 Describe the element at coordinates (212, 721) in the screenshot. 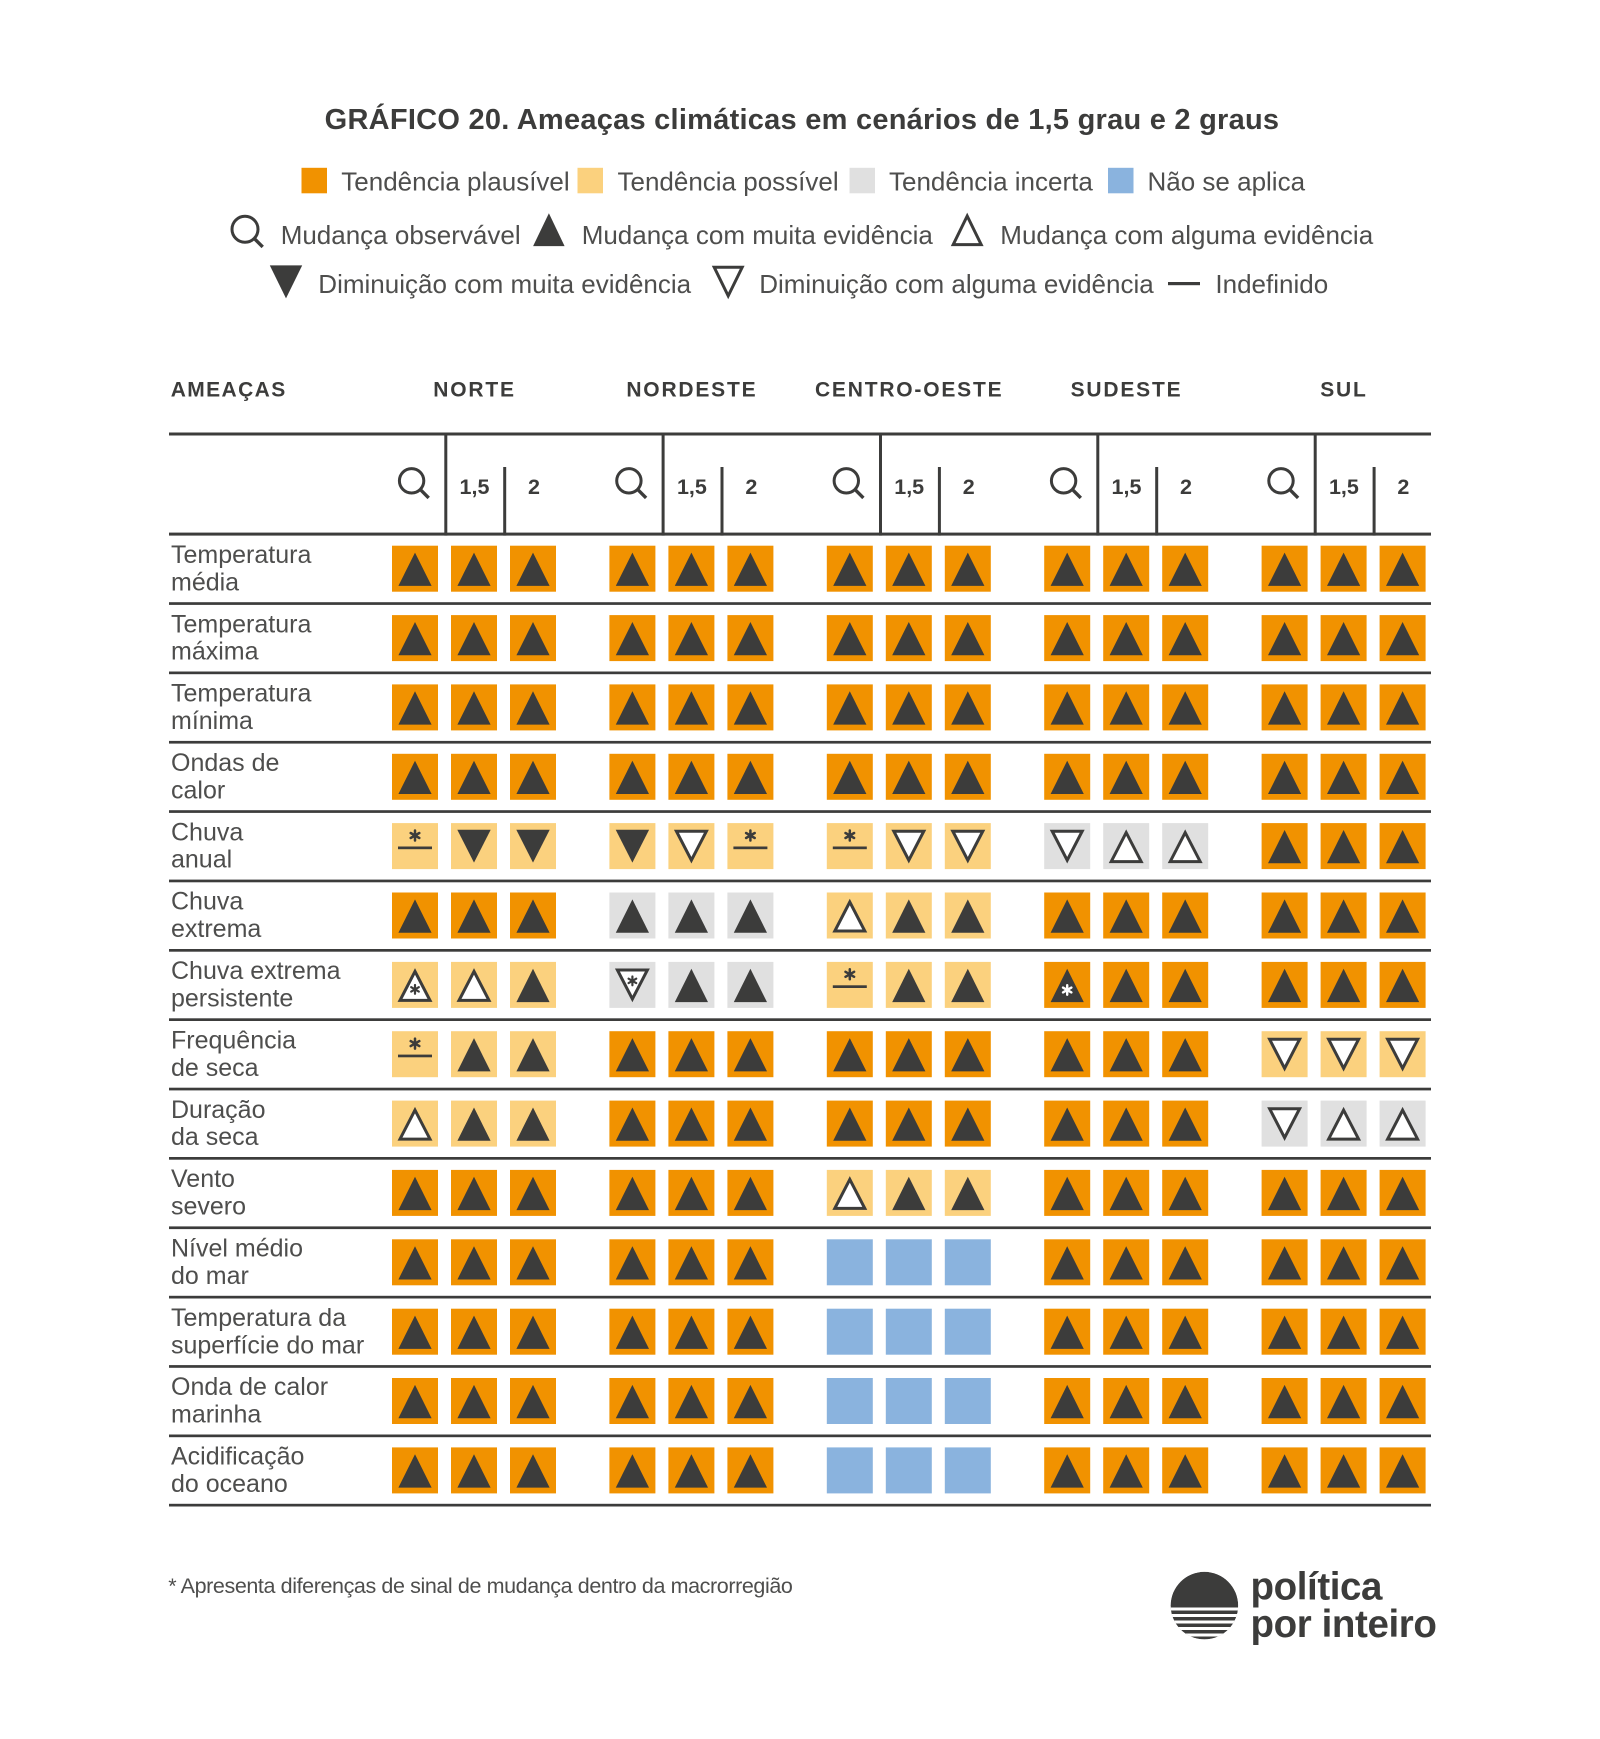

I see `svg-text: mínima` at that location.